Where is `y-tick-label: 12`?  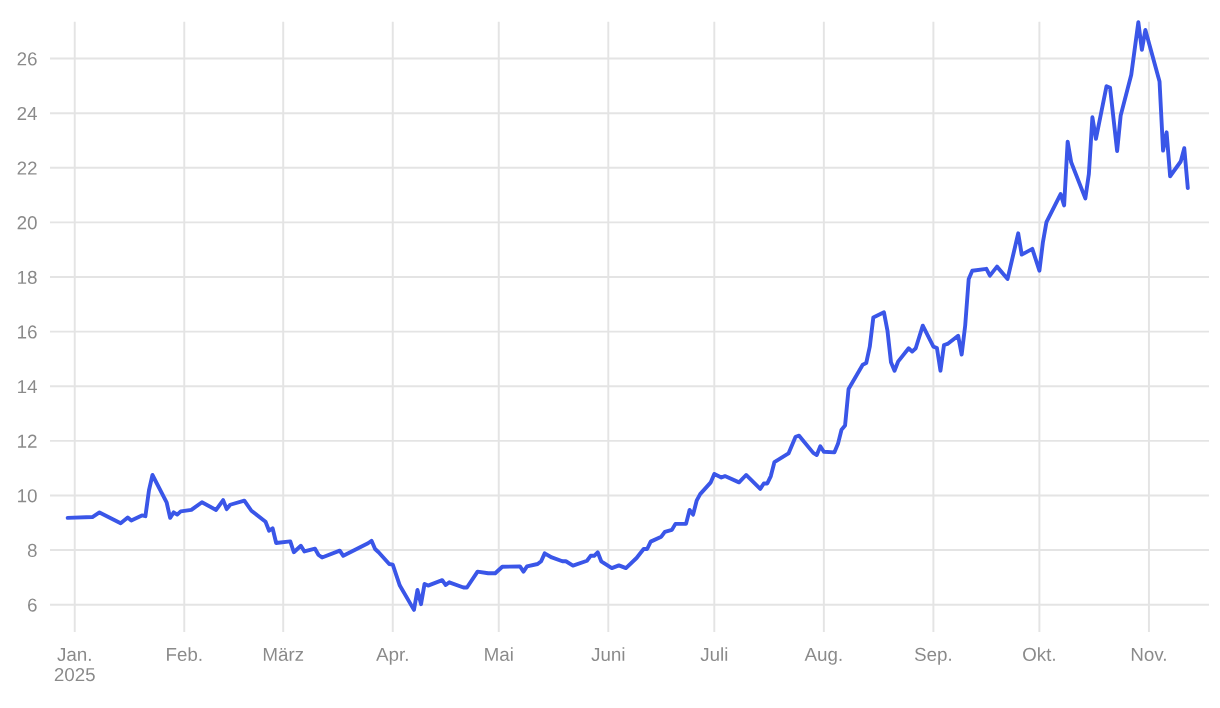 y-tick-label: 12 is located at coordinates (27, 441).